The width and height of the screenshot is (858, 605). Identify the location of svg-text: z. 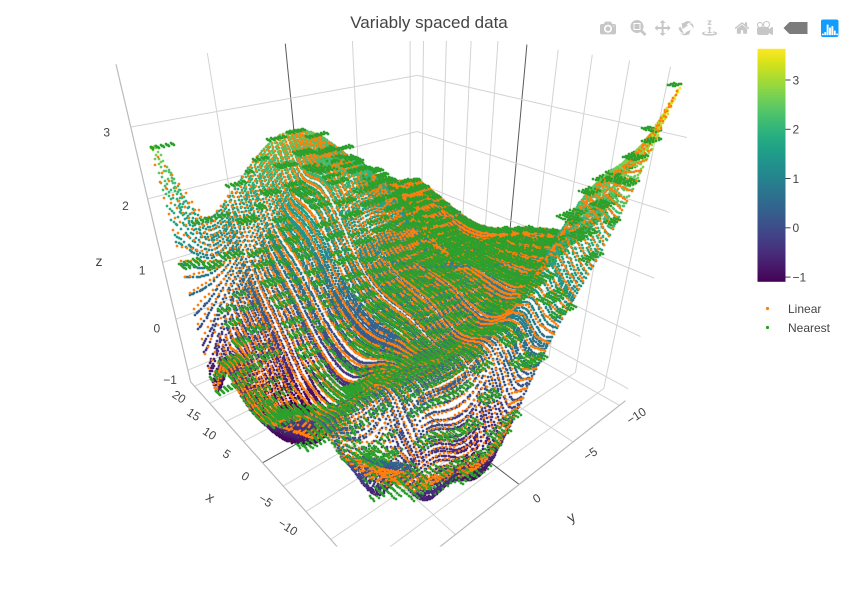
(99, 261).